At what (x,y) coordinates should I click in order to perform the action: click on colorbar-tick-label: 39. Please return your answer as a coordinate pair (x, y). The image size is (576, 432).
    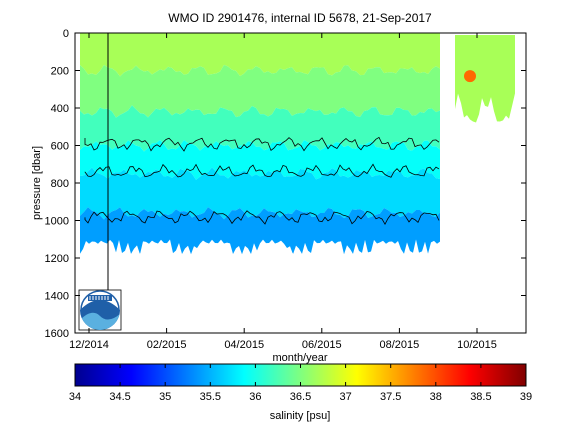
    Looking at the image, I should click on (526, 397).